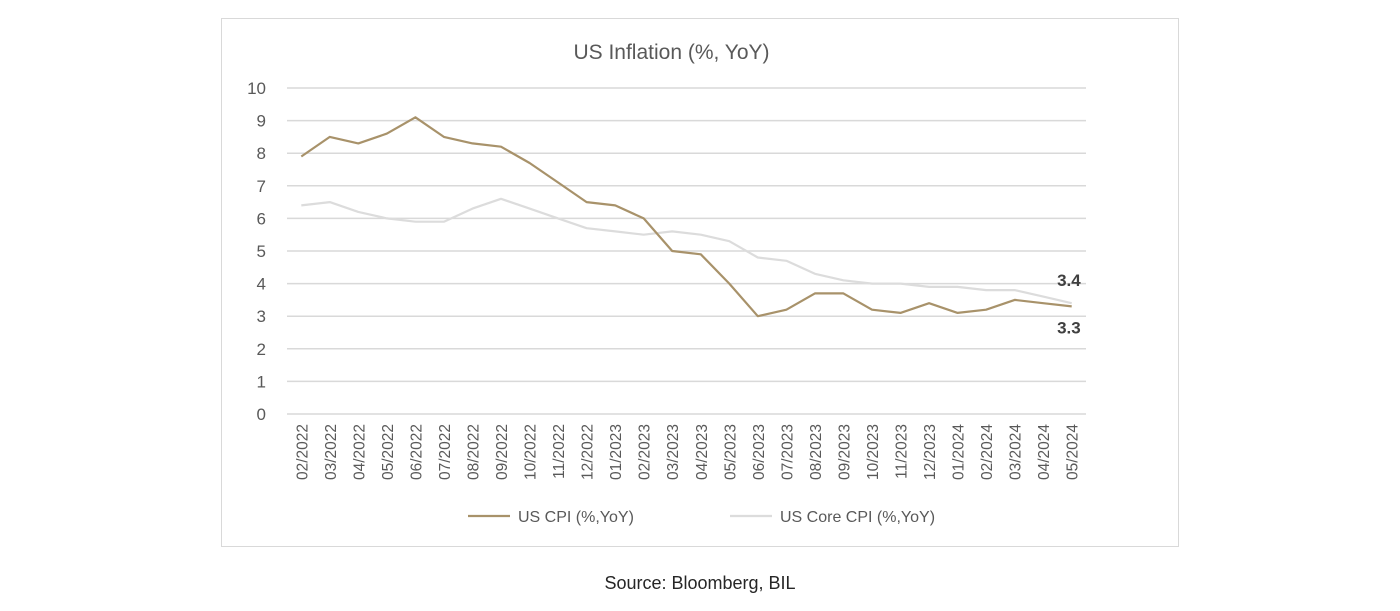 This screenshot has width=1400, height=611. Describe the element at coordinates (531, 452) in the screenshot. I see `x-tick-label: 10/2022` at that location.